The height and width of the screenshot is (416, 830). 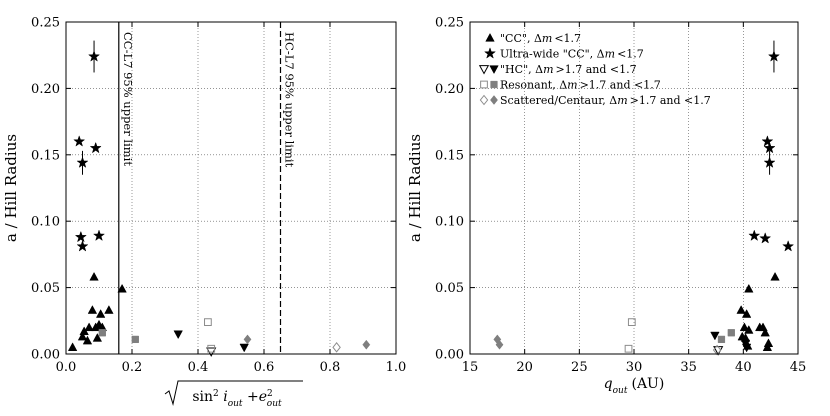 What do you see at coordinates (798, 367) in the screenshot?
I see `x-tick-label: 45` at bounding box center [798, 367].